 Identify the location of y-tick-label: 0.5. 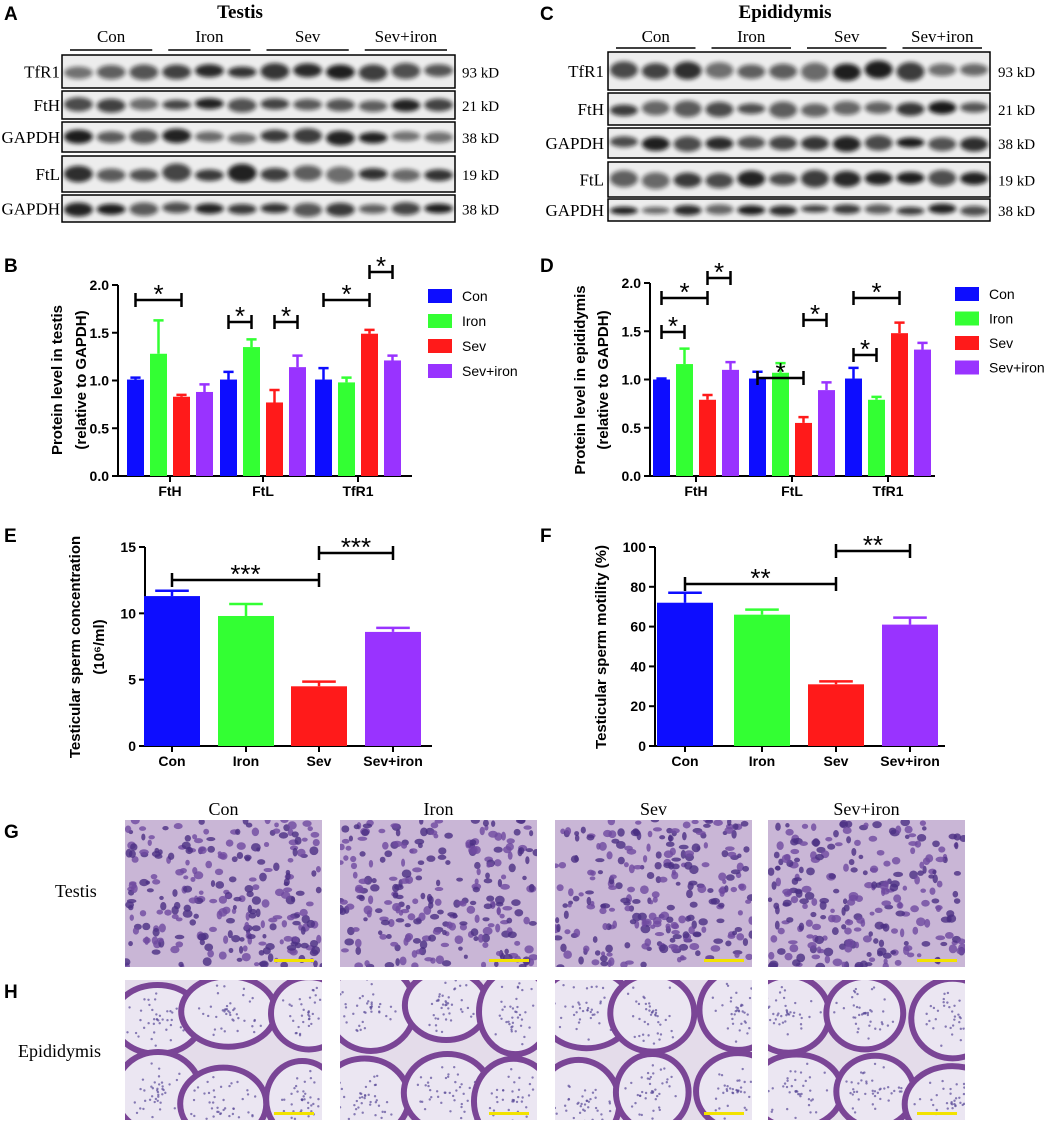
(100, 428).